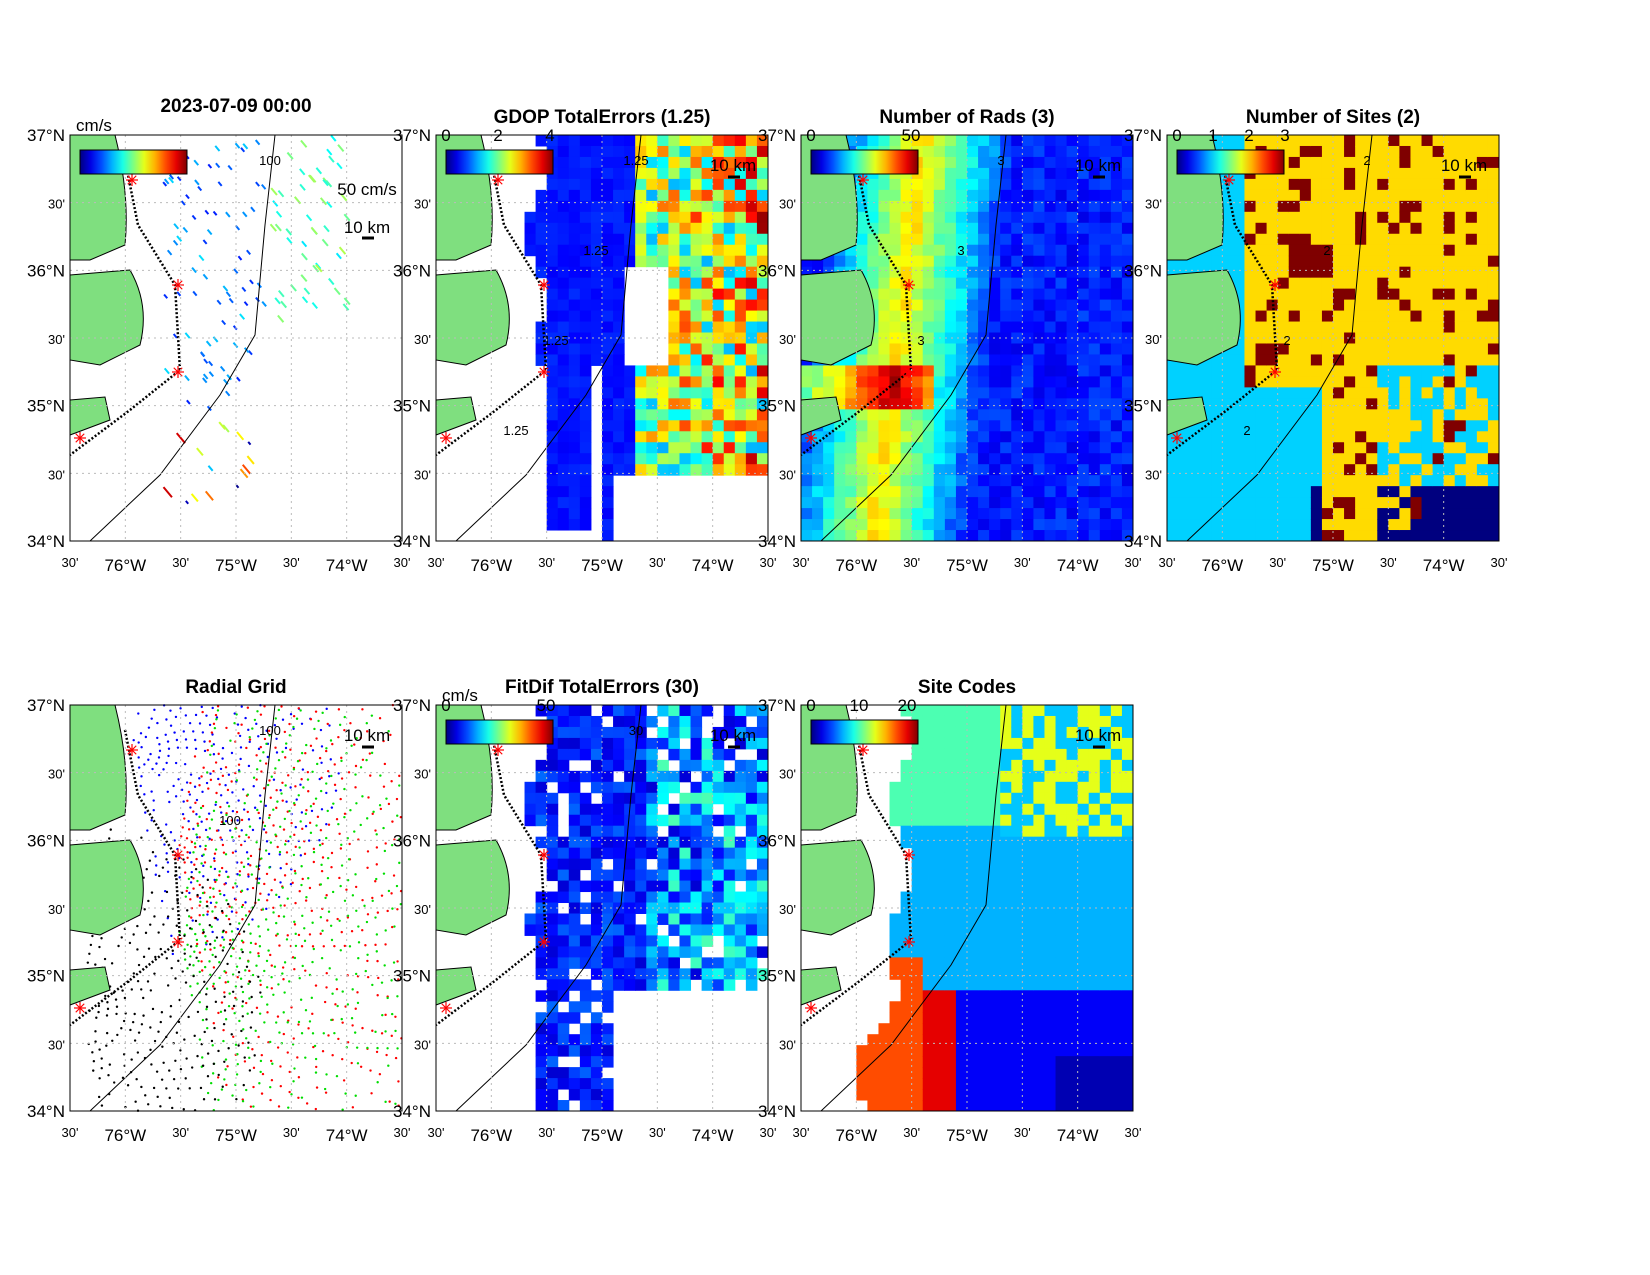 This screenshot has height=1275, width=1650. I want to click on radar-site-icon, so click(178, 285).